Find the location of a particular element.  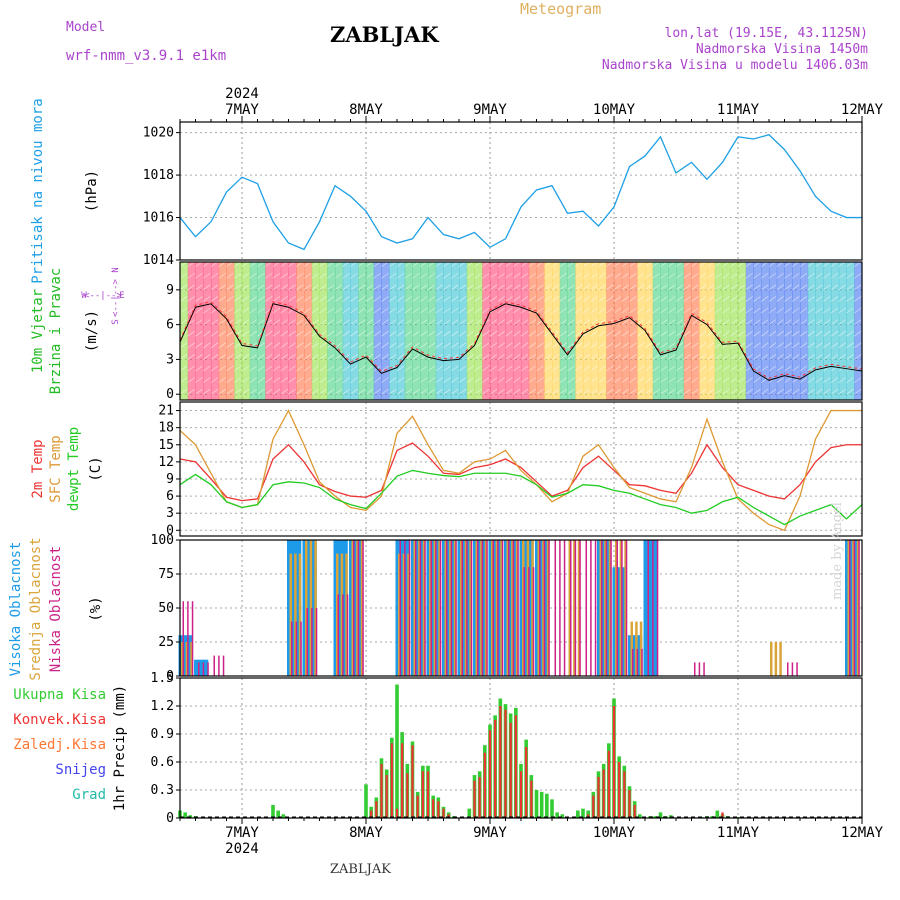

cloud-high-bar is located at coordinates (201, 667).